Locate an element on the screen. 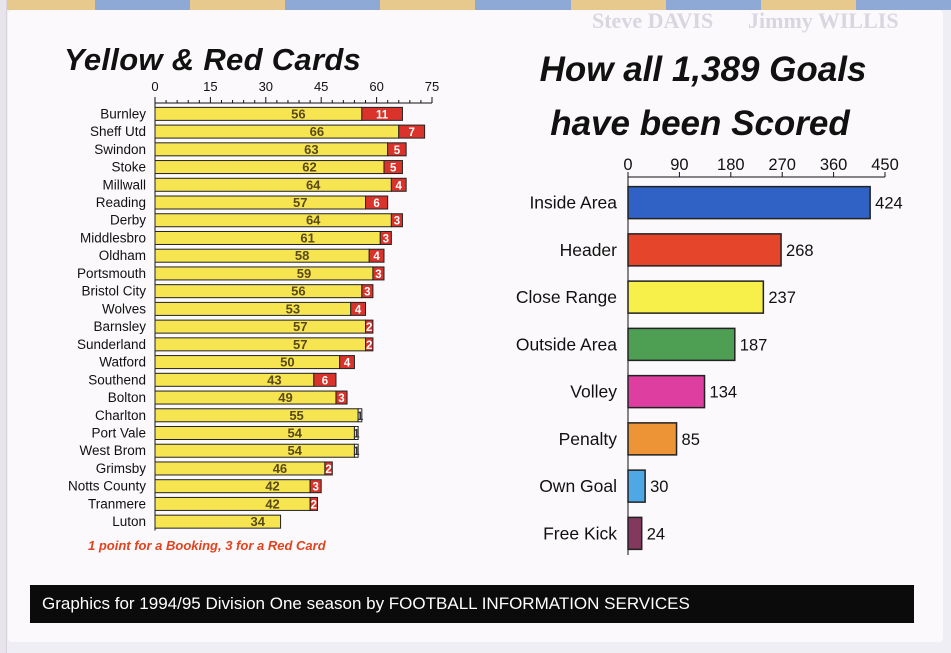  goals-value-label: 424 is located at coordinates (889, 204).